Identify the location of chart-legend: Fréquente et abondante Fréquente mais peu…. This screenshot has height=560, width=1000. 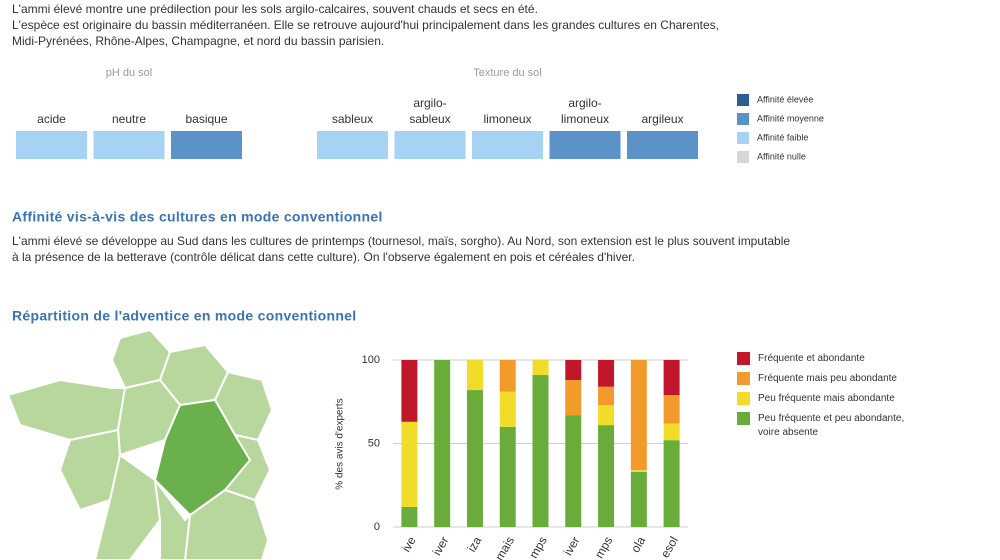
(832, 399).